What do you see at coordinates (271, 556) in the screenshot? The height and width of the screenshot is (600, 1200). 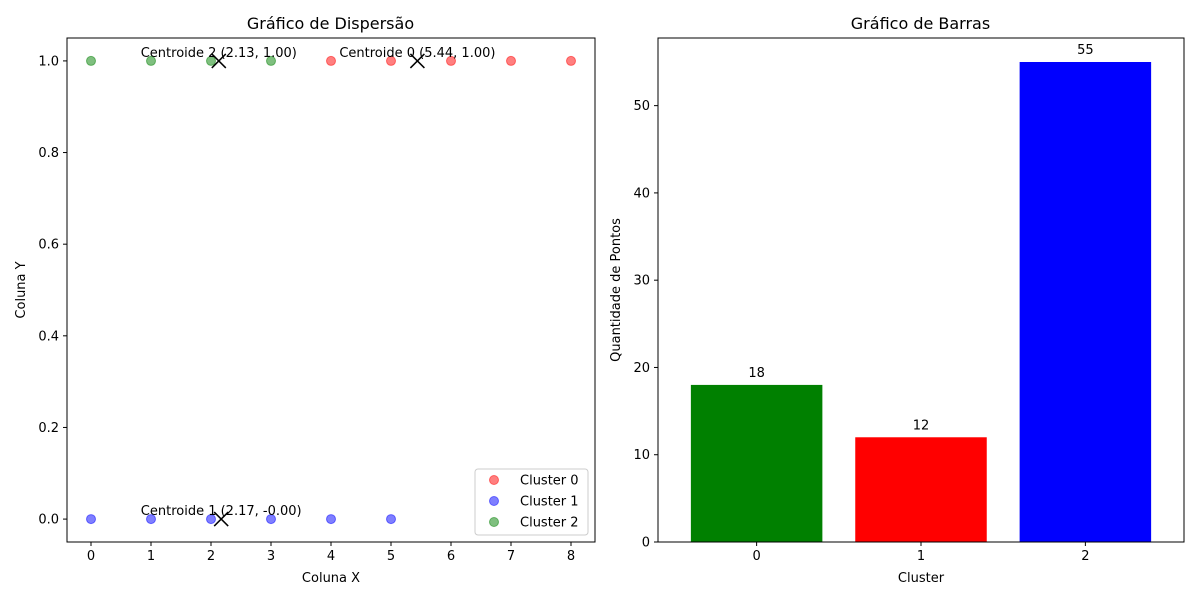 I see `scatter-x-tick-label: 3` at bounding box center [271, 556].